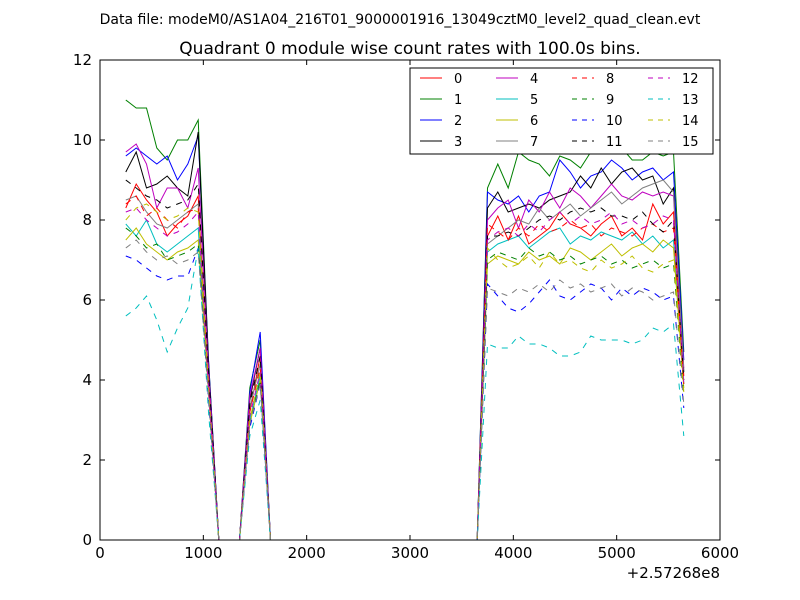 The height and width of the screenshot is (600, 800). I want to click on x-tick-label: 3000, so click(410, 553).